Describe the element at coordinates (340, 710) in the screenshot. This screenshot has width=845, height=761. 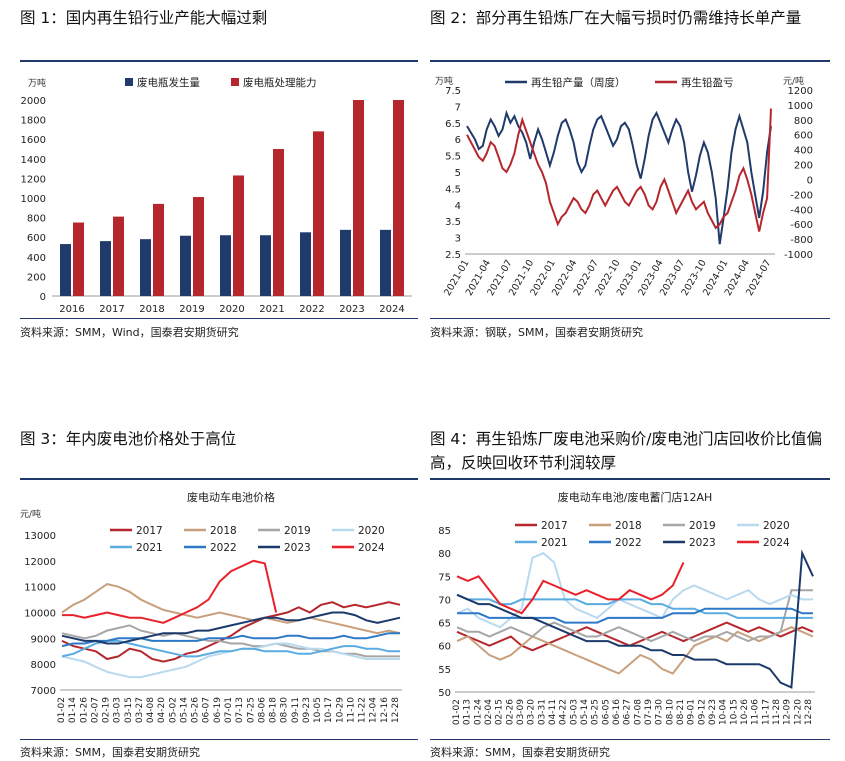
I see `x-tick-label: 10-29` at that location.